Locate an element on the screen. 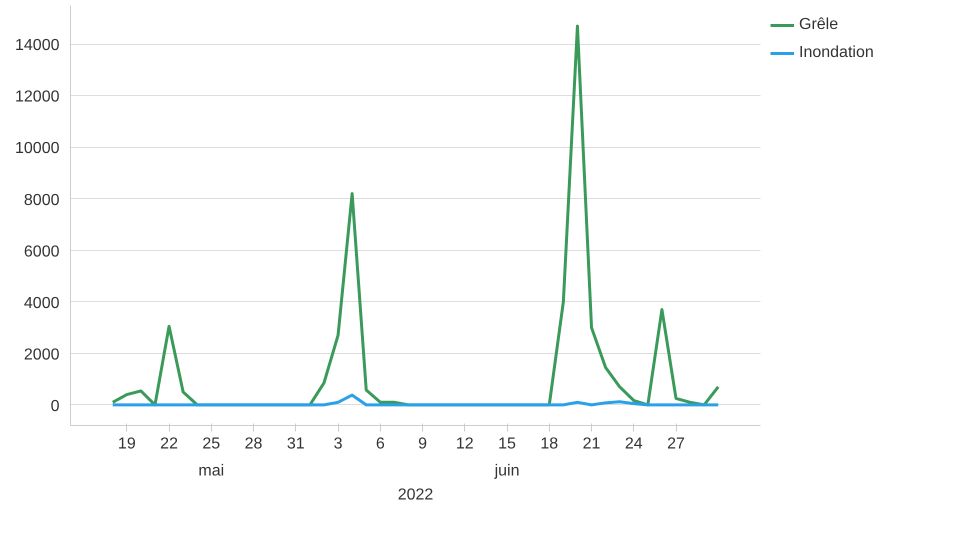 The width and height of the screenshot is (957, 544). text: juin is located at coordinates (507, 471).